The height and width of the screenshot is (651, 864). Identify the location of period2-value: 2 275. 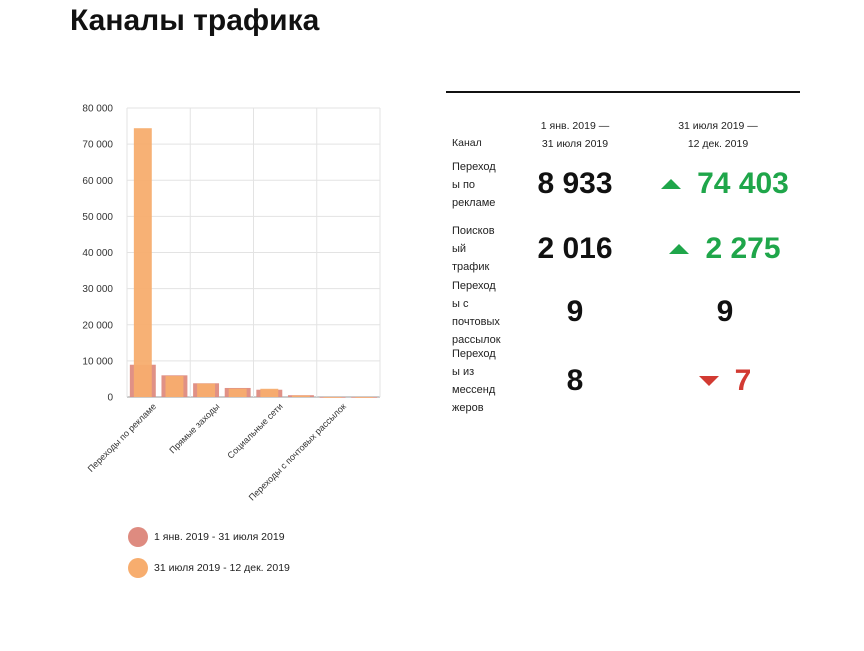
(725, 249).